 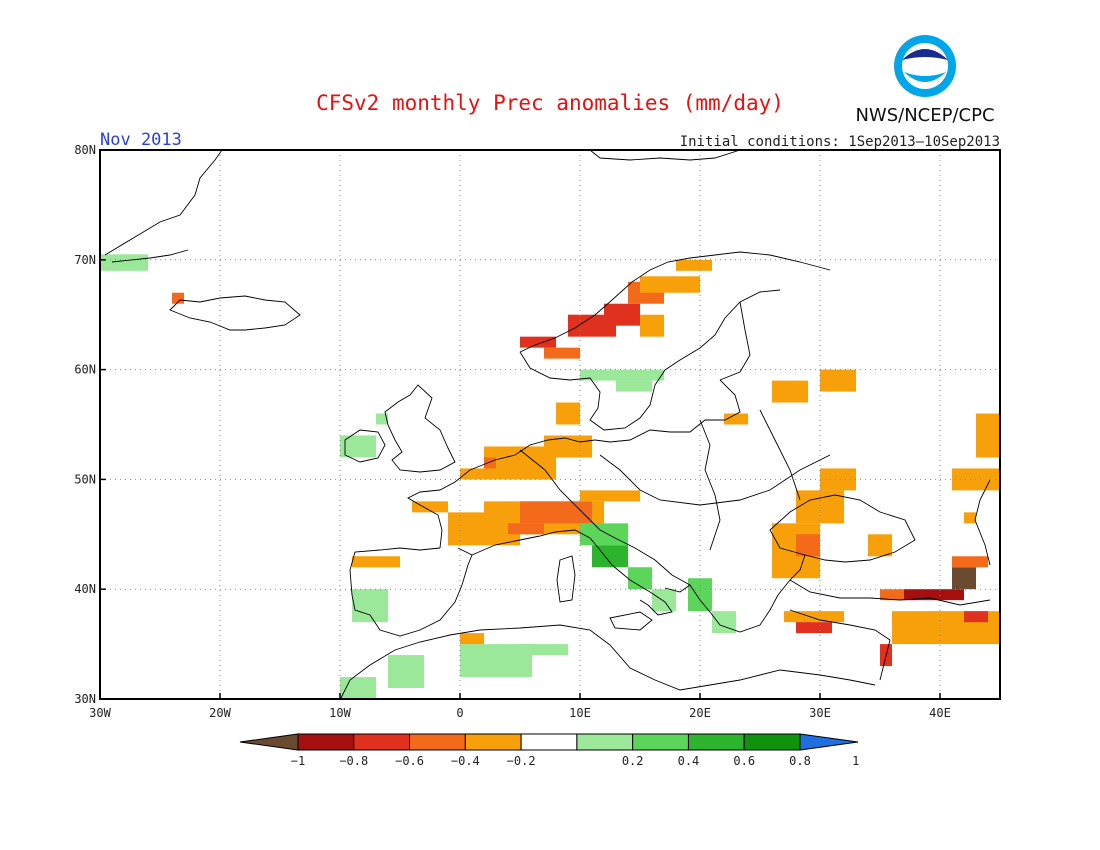 I want to click on lat-tick-label: 40N, so click(x=85, y=589).